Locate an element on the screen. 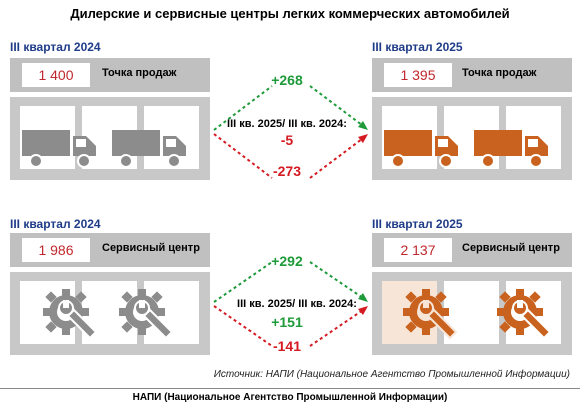  sales-right-period: III квартал 2025 is located at coordinates (417, 47).